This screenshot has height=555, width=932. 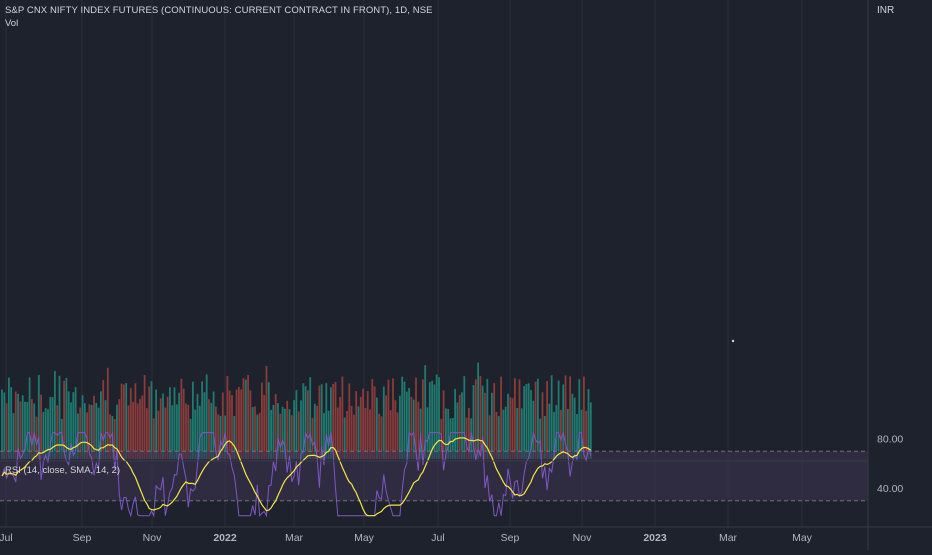 I want to click on rsi-tick: 40.00, so click(x=890, y=489).